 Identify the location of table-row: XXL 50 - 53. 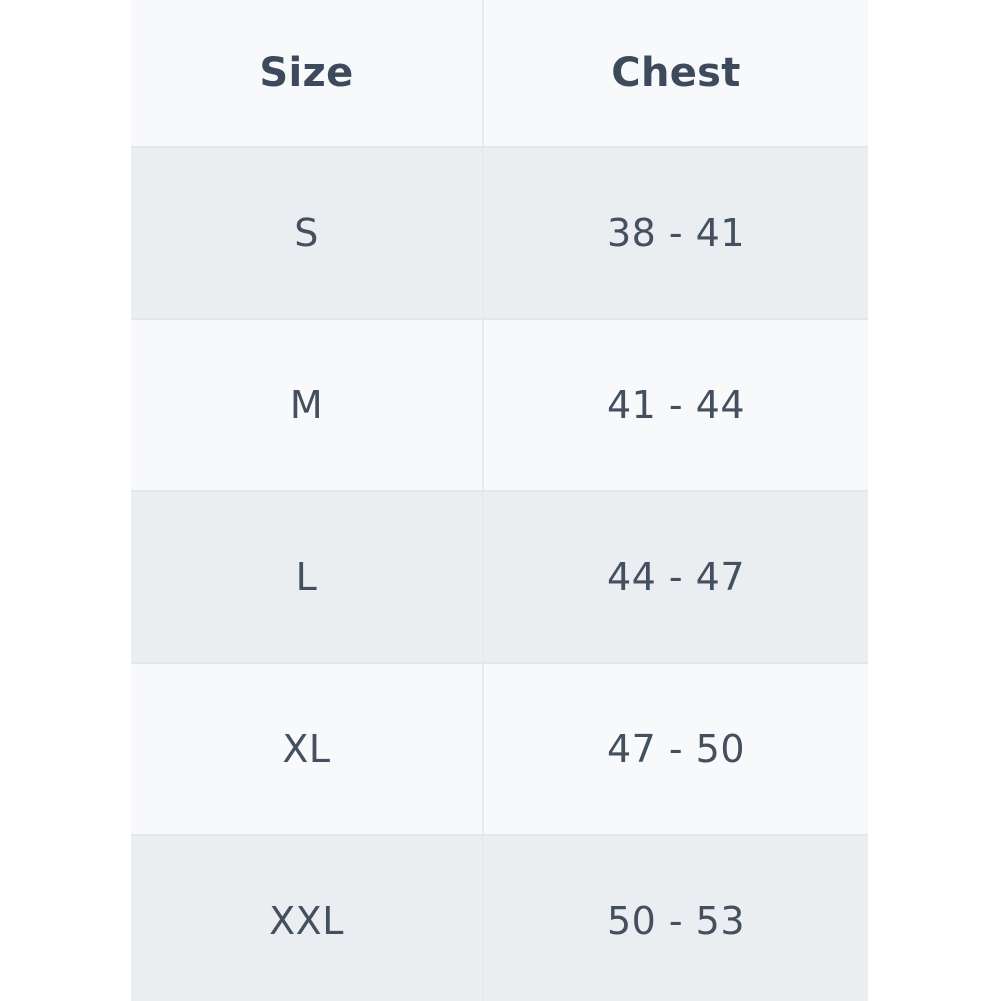
(499, 918).